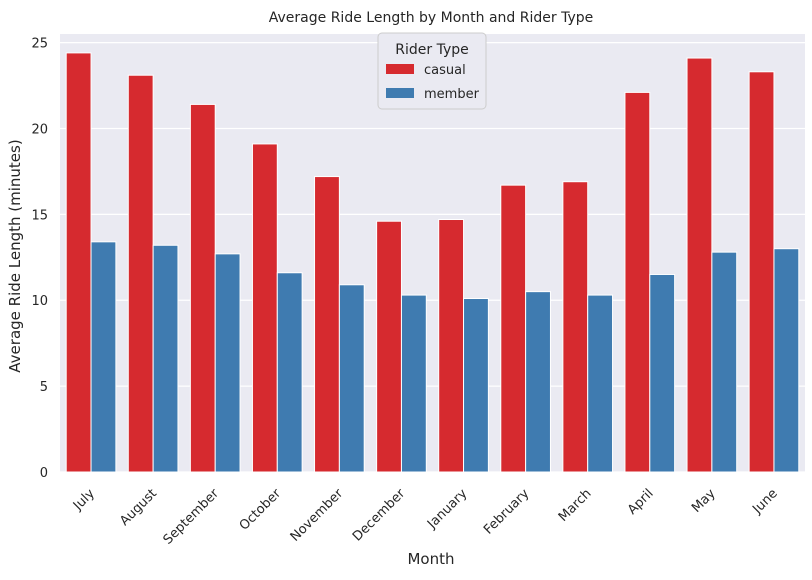  Describe the element at coordinates (641, 502) in the screenshot. I see `x-tick-label: April` at that location.